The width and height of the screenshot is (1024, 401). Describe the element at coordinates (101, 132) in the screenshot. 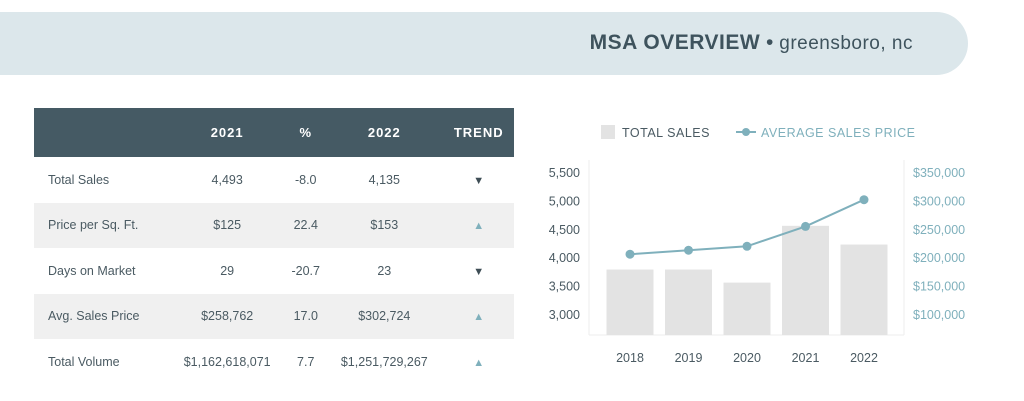

I see `col-header` at that location.